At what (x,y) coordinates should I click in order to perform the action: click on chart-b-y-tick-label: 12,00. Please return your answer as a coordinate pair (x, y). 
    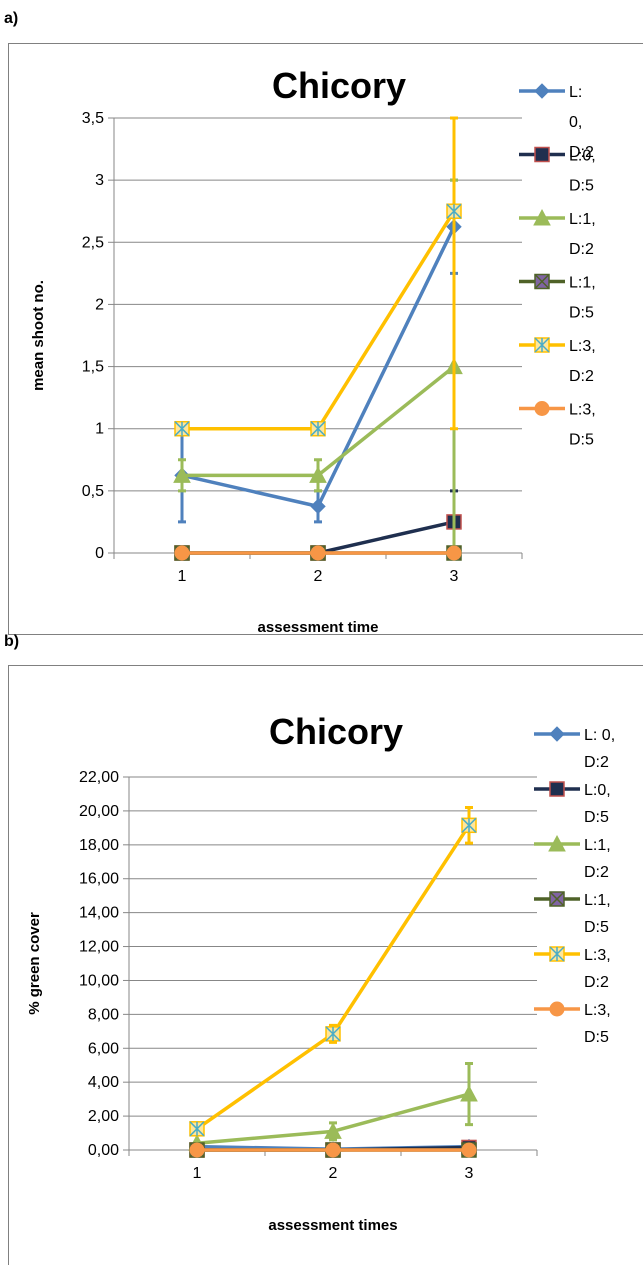
    Looking at the image, I should click on (99, 947).